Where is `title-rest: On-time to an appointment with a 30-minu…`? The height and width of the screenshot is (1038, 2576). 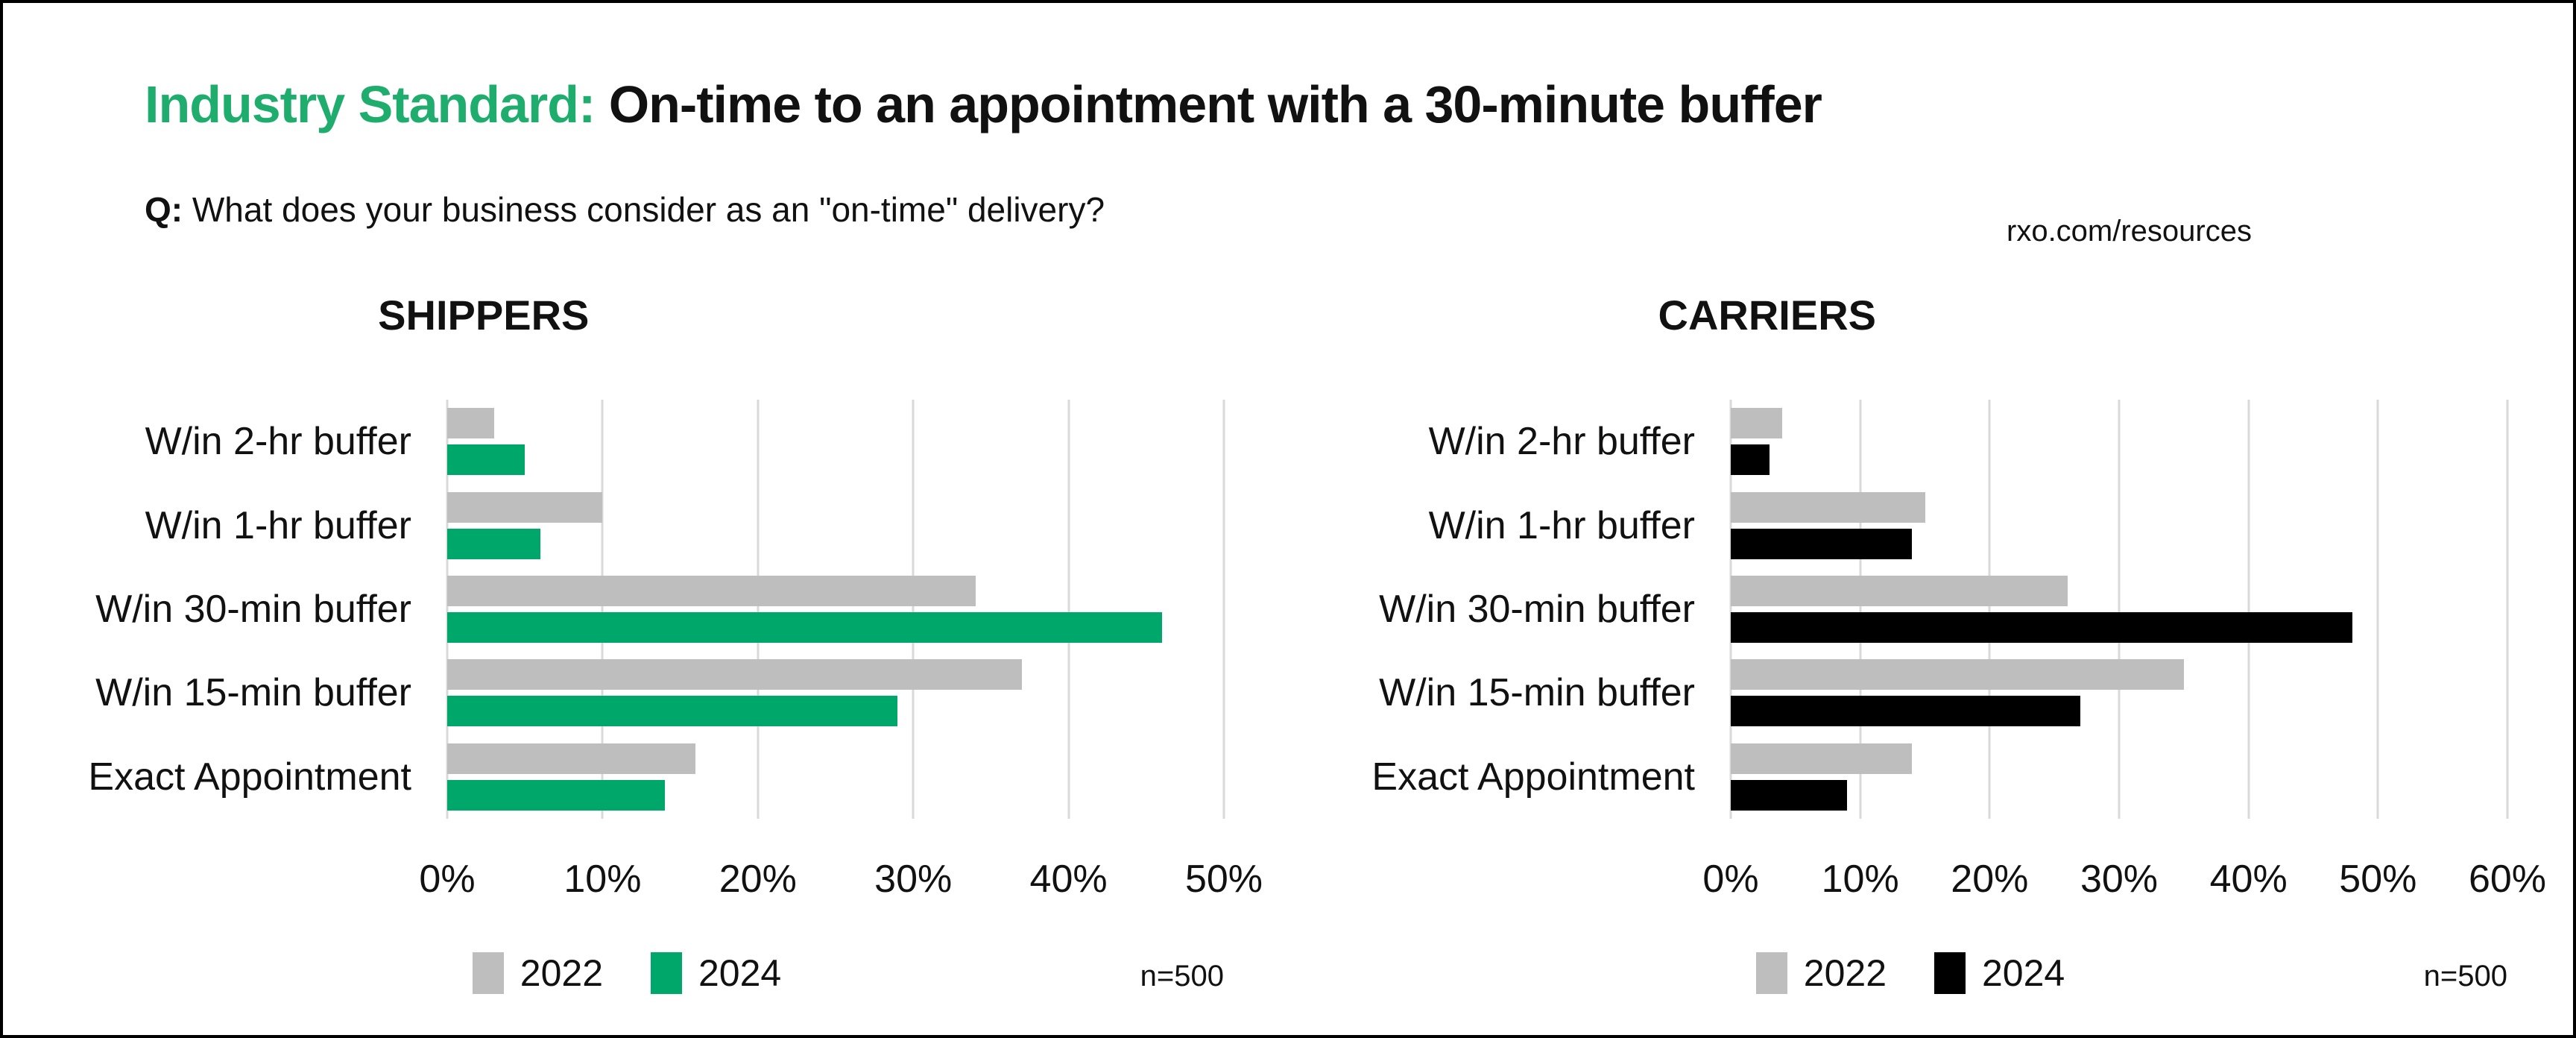
title-rest: On-time to an appointment with a 30-minu… is located at coordinates (1208, 104).